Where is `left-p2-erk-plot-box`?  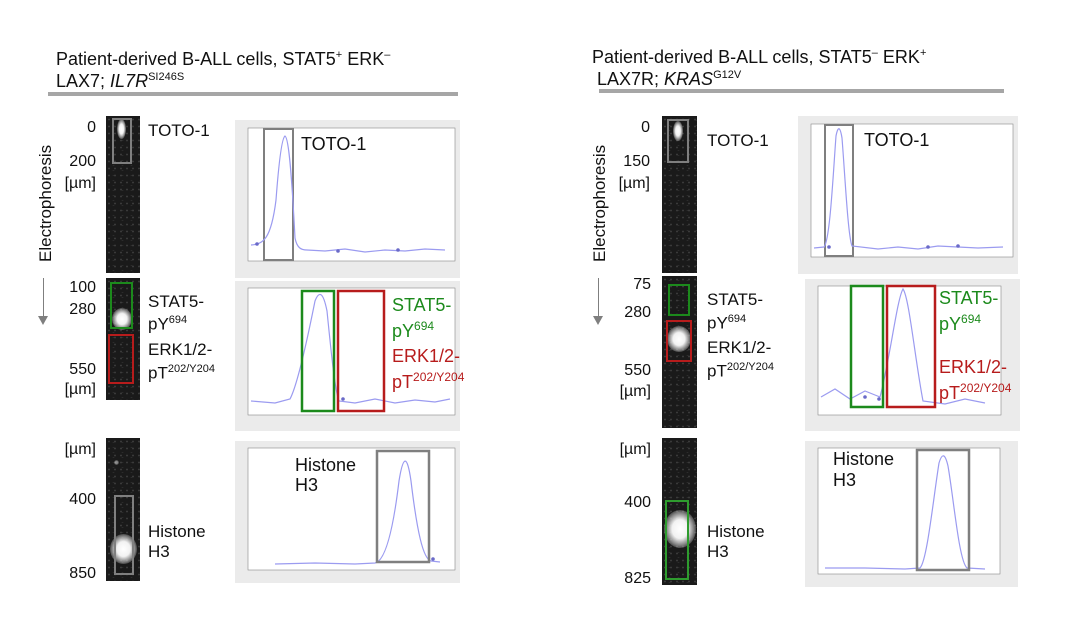
left-p2-erk-plot-box is located at coordinates (361, 351).